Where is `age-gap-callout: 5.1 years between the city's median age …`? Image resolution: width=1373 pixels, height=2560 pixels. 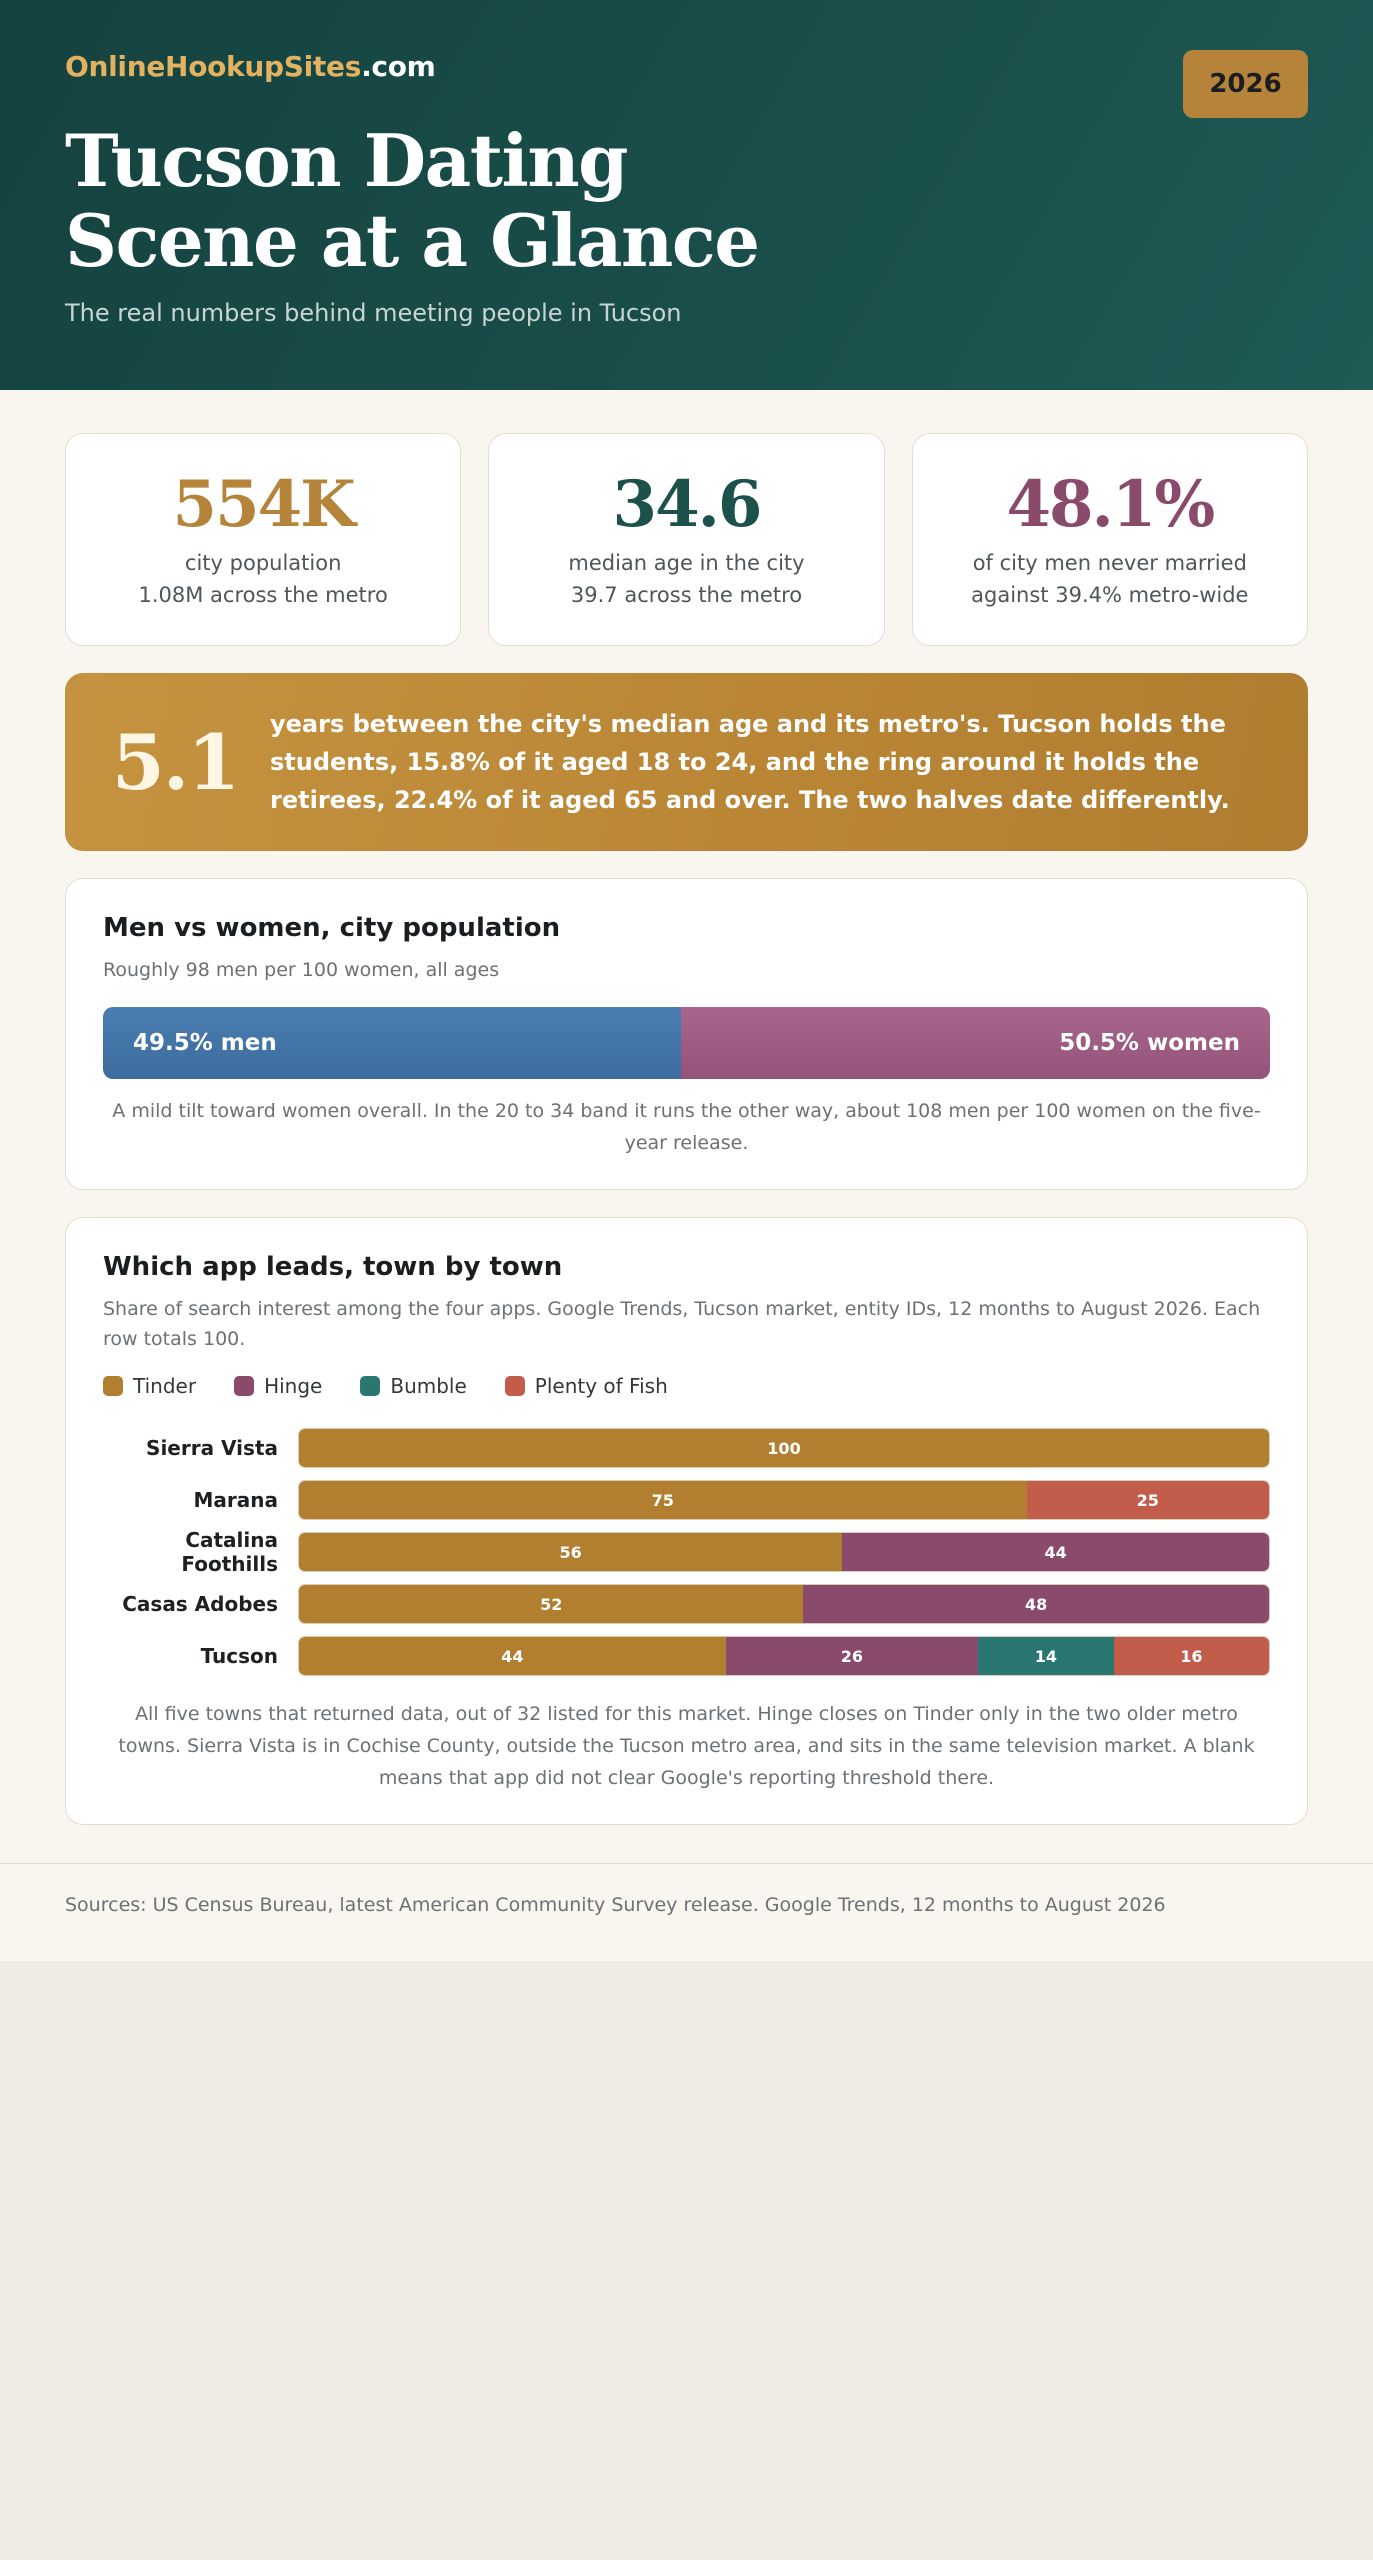 age-gap-callout: 5.1 years between the city's median age … is located at coordinates (686, 762).